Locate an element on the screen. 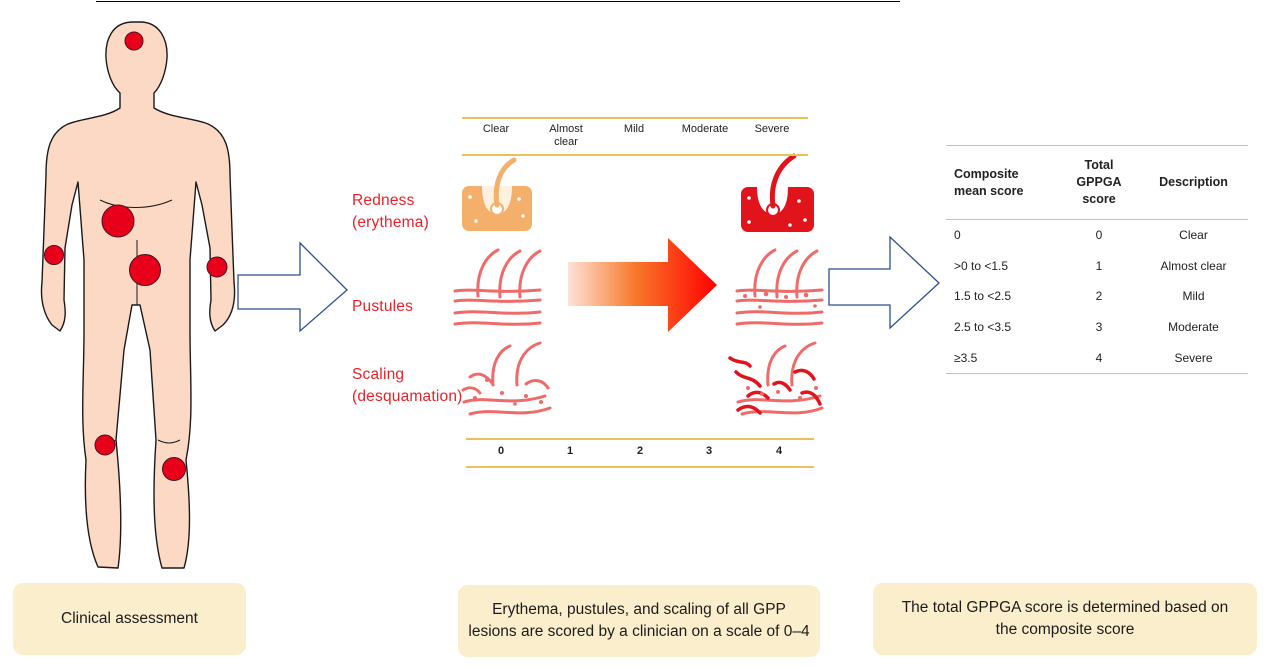 The image size is (1277, 667). pustules-severe-icon is located at coordinates (779, 287).